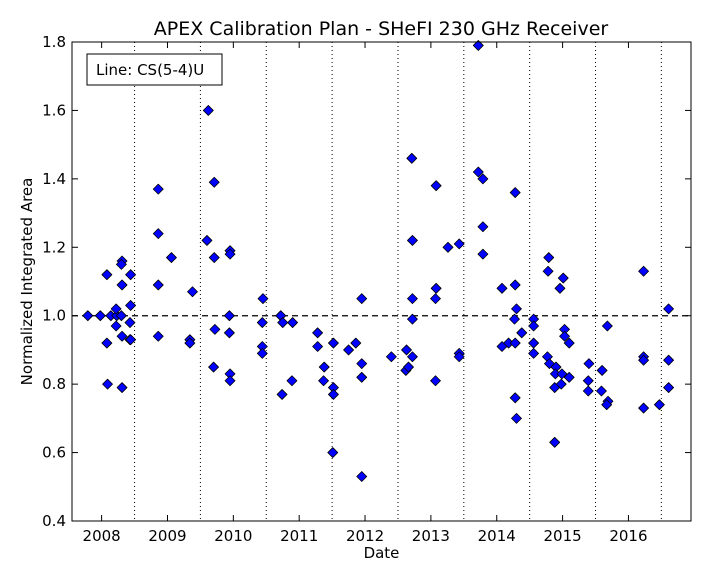  I want to click on y-tick-label: 0.4, so click(54, 521).